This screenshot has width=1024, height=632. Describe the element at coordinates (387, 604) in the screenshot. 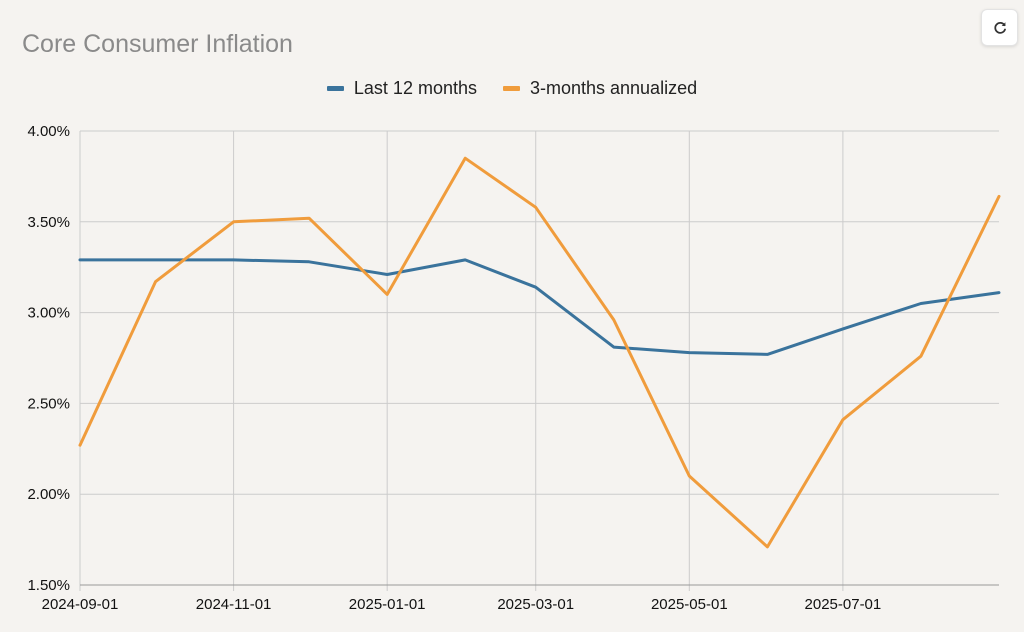

I see `x-tick-label: 2025-01-01` at that location.